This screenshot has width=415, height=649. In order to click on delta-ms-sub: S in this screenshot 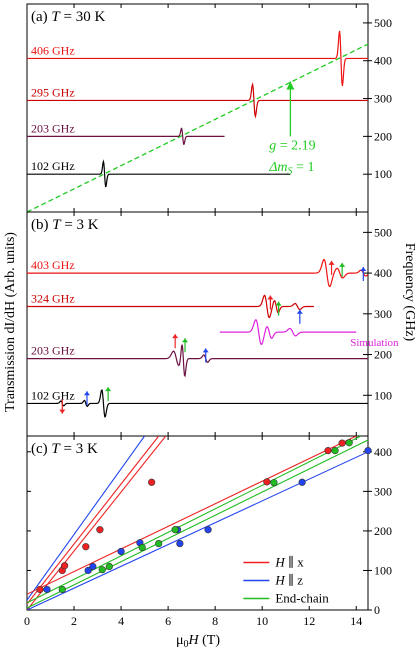, I will do `click(290, 171)`.